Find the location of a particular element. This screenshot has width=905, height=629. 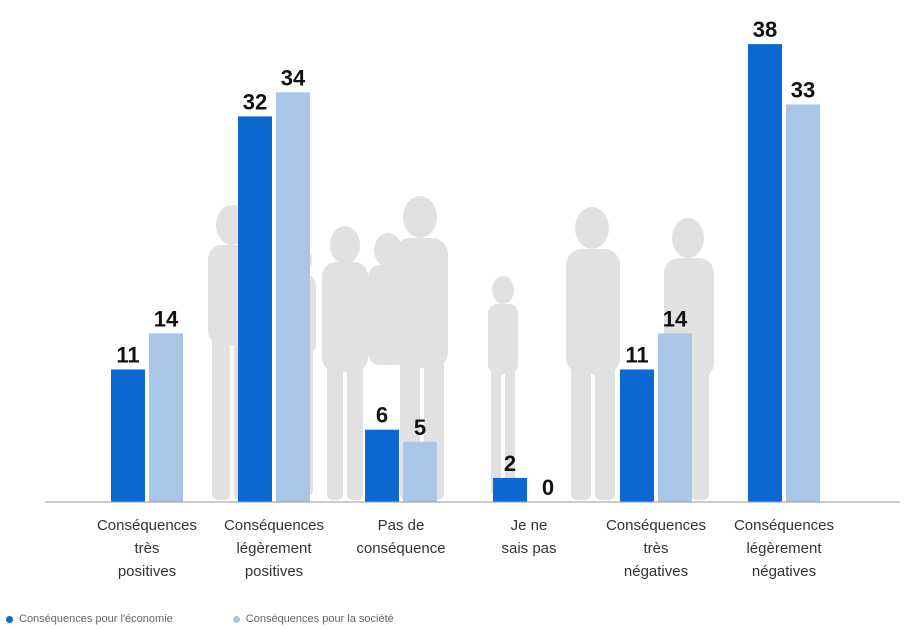

bar-series2-cat3 is located at coordinates (420, 471).